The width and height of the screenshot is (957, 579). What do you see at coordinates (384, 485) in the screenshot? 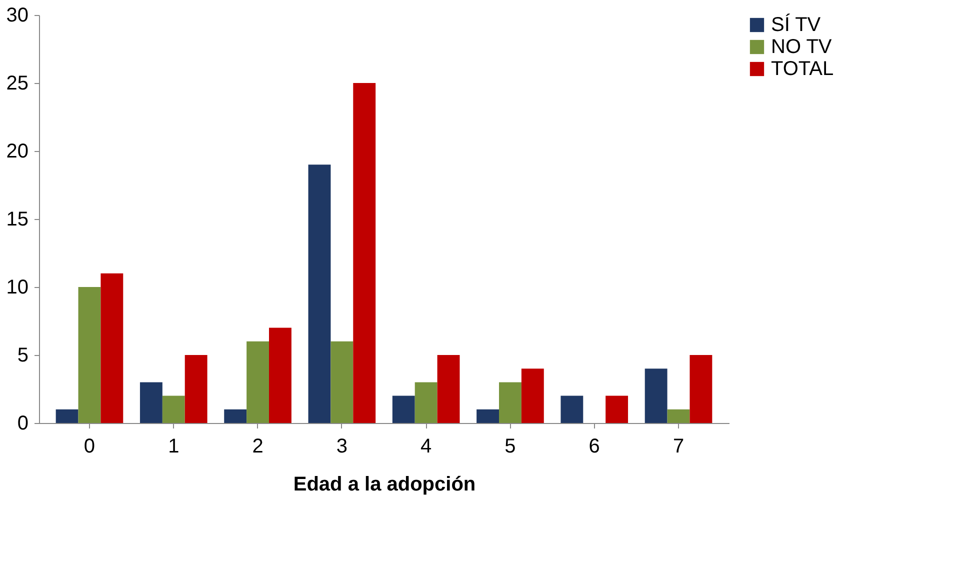
I see `x-axis-title: Edad a la adopción` at bounding box center [384, 485].